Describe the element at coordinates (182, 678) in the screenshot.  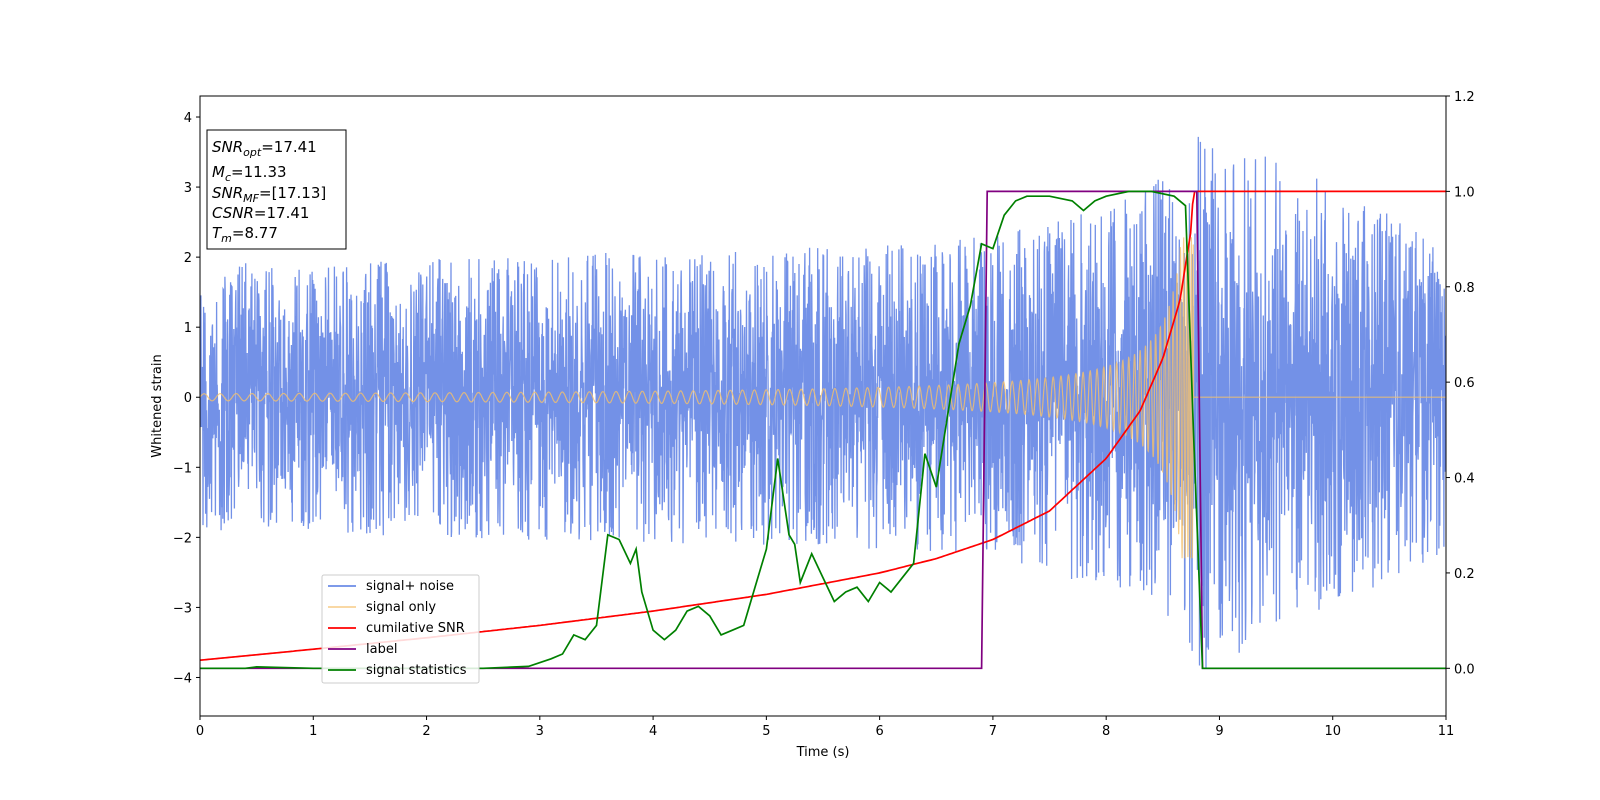
I see `y-left-tick-label: −4` at that location.